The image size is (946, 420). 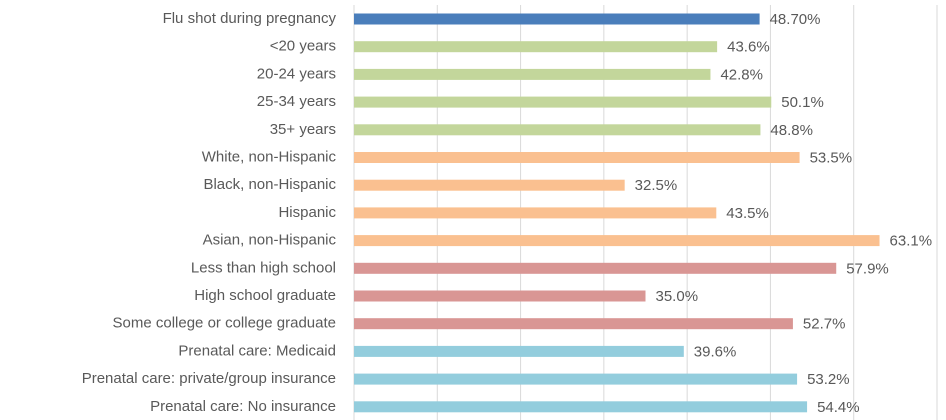 I want to click on category-label: 20-24 years, so click(x=296, y=73).